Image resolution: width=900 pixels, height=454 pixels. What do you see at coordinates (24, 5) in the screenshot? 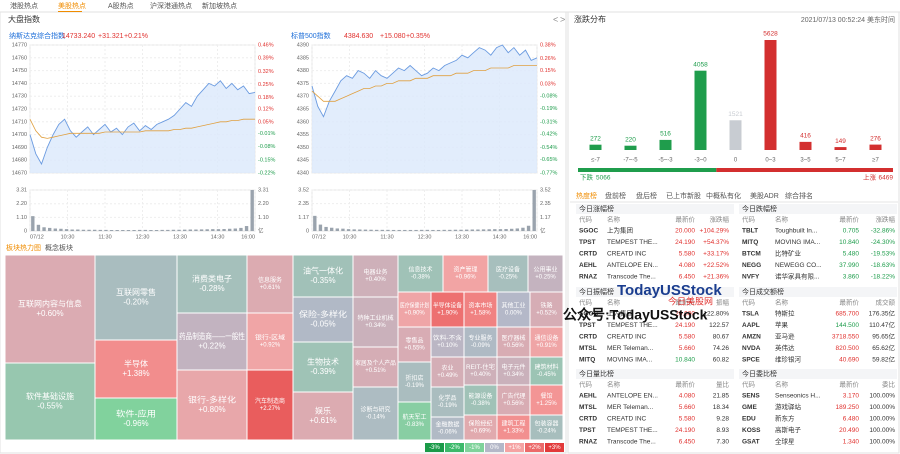
I see `top-tab: 港股热点` at bounding box center [24, 5].